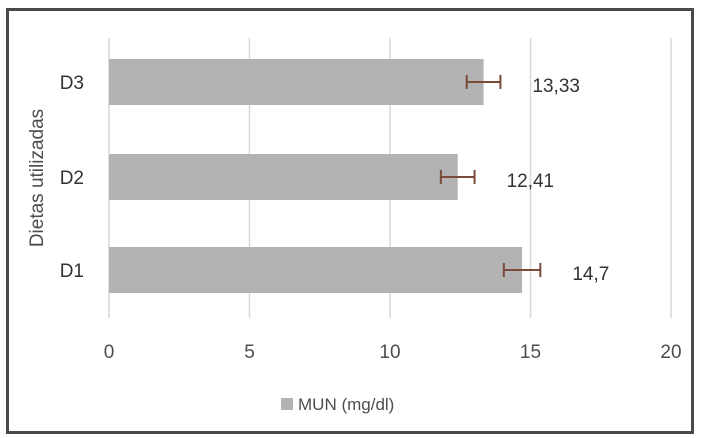 Image resolution: width=704 pixels, height=438 pixels. Describe the element at coordinates (389, 352) in the screenshot. I see `x-tick-label: 10` at that location.